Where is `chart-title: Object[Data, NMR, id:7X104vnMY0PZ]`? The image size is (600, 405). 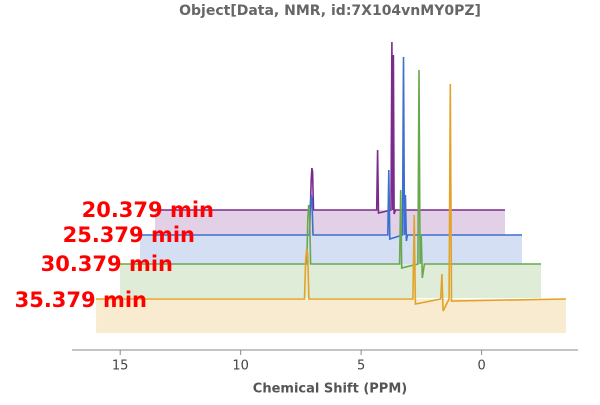 chart-title: Object[Data, NMR, id:7X104vnMY0PZ] is located at coordinates (330, 11).